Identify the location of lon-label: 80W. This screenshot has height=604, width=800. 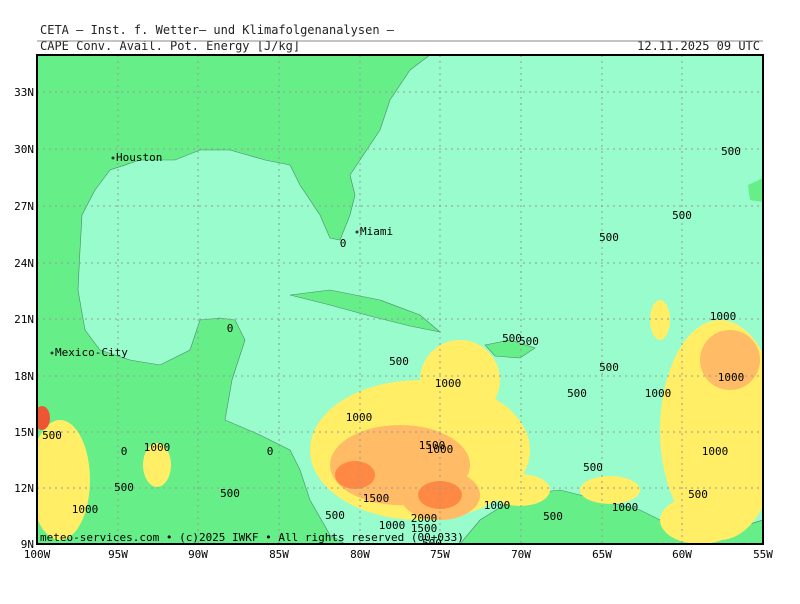
(360, 554).